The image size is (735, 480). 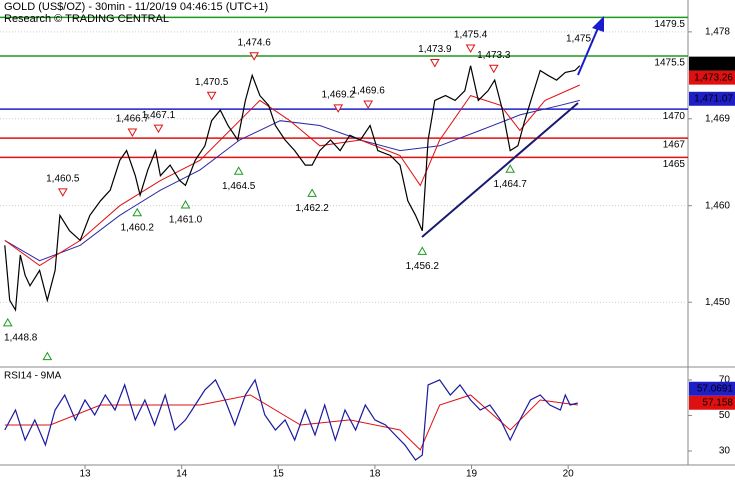 What do you see at coordinates (471, 35) in the screenshot?
I see `pivot-label: 1,475.4` at bounding box center [471, 35].